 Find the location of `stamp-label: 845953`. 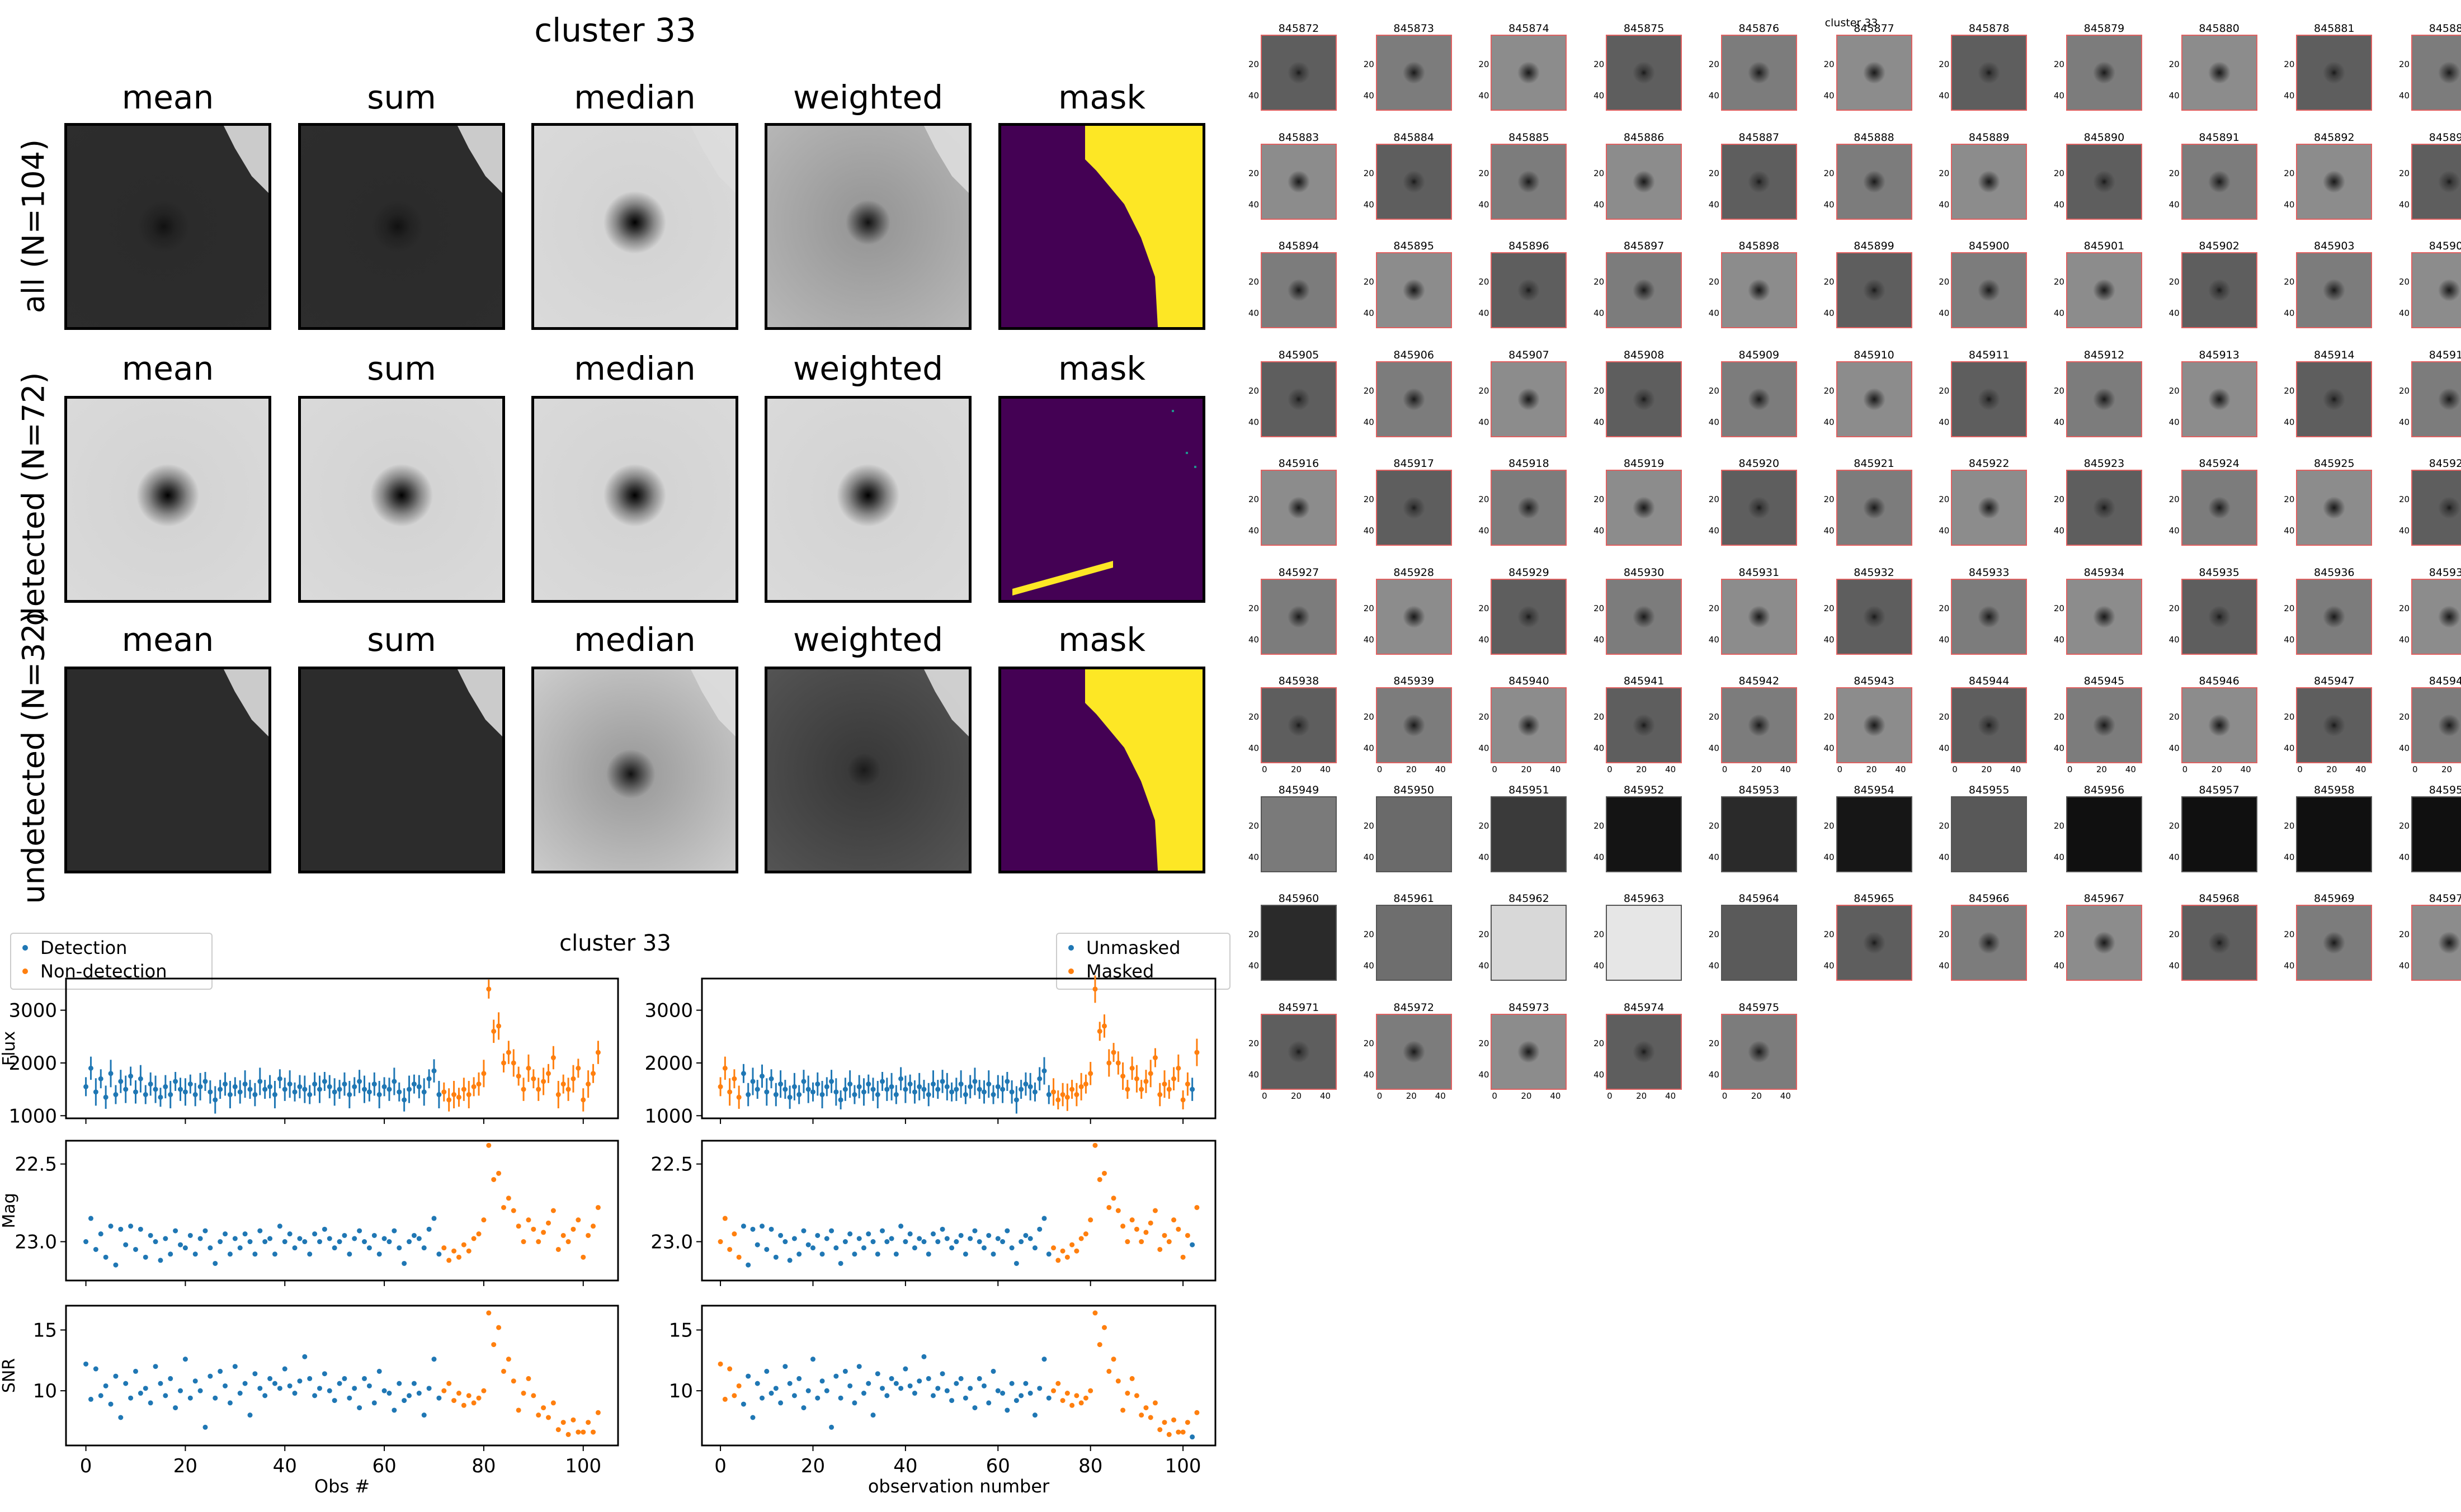

stamp-label: 845953 is located at coordinates (1759, 789).